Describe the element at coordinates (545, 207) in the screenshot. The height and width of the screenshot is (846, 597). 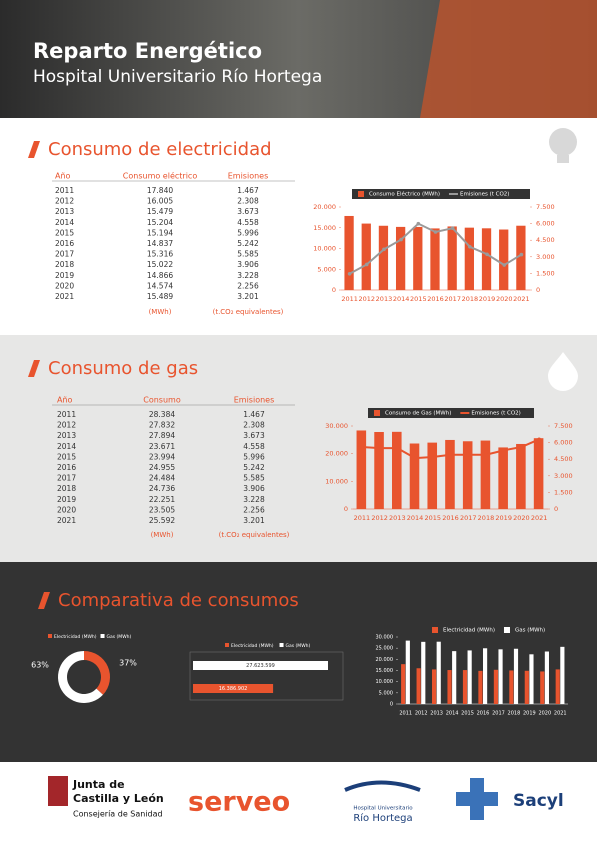
I see `y2-tick-label: 7.500` at that location.